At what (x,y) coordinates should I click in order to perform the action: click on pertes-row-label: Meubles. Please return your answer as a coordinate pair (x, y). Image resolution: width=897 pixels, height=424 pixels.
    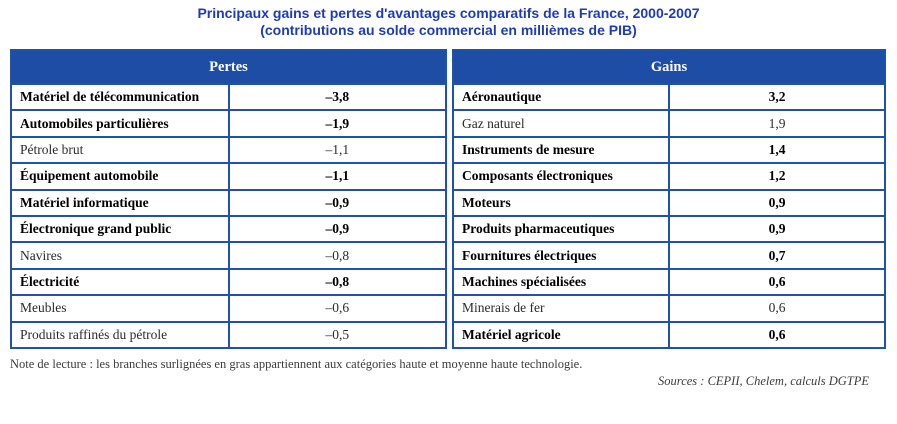
    Looking at the image, I should click on (120, 308).